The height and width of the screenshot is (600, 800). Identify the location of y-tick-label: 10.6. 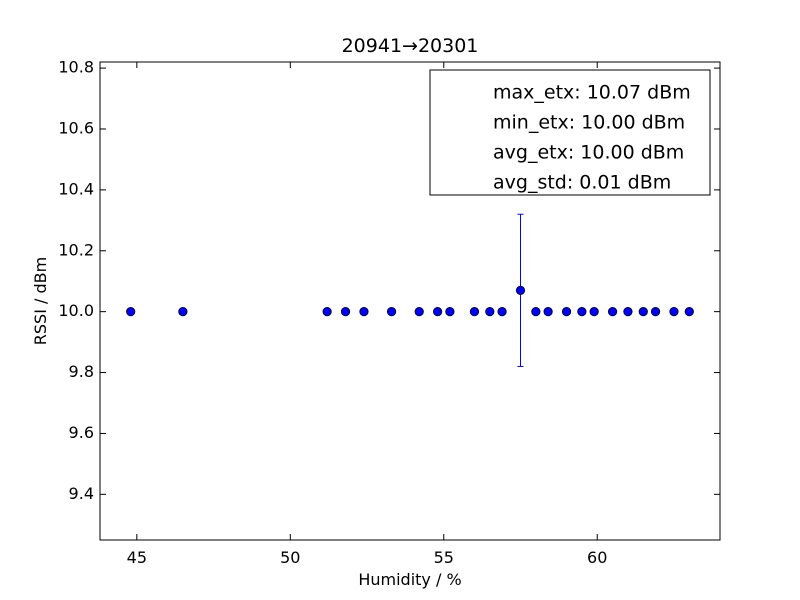
(76, 127).